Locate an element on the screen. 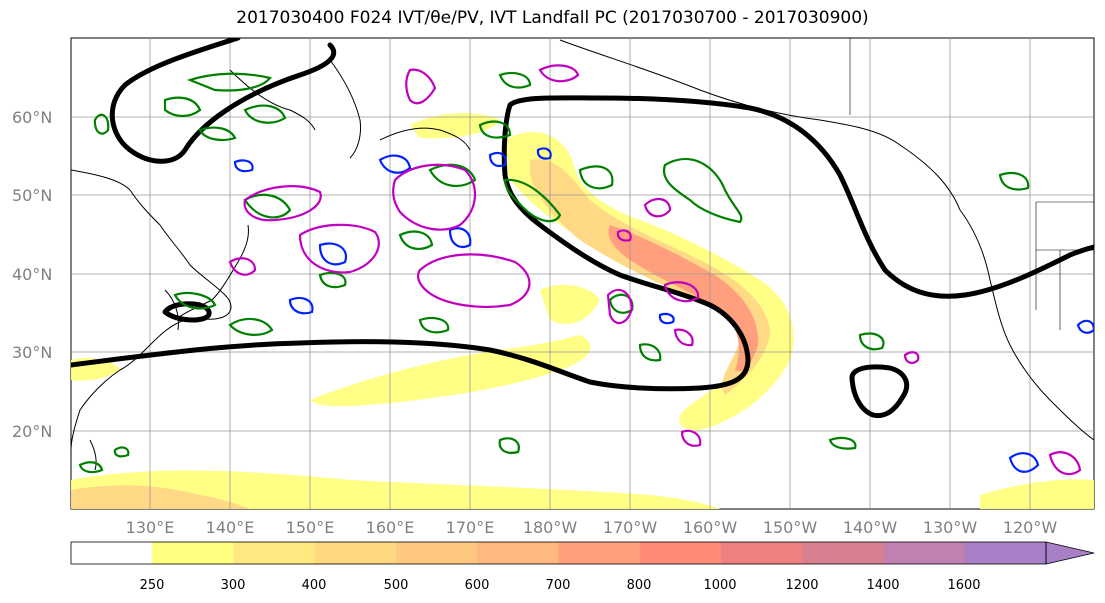  lat-label: 30°N is located at coordinates (32, 352).